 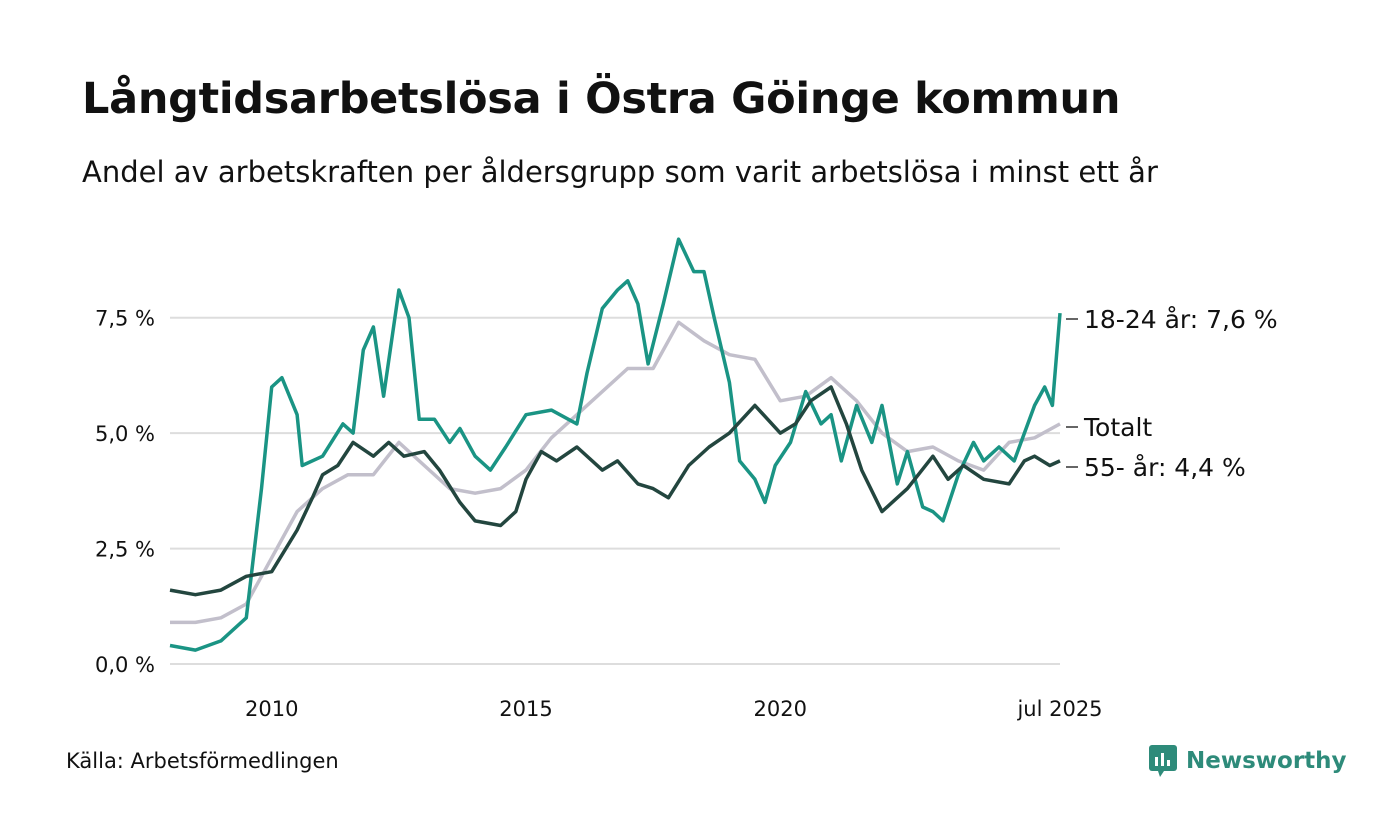 What do you see at coordinates (1165, 467) in the screenshot?
I see `series-end-label: 55- år: 4,4 %` at bounding box center [1165, 467].